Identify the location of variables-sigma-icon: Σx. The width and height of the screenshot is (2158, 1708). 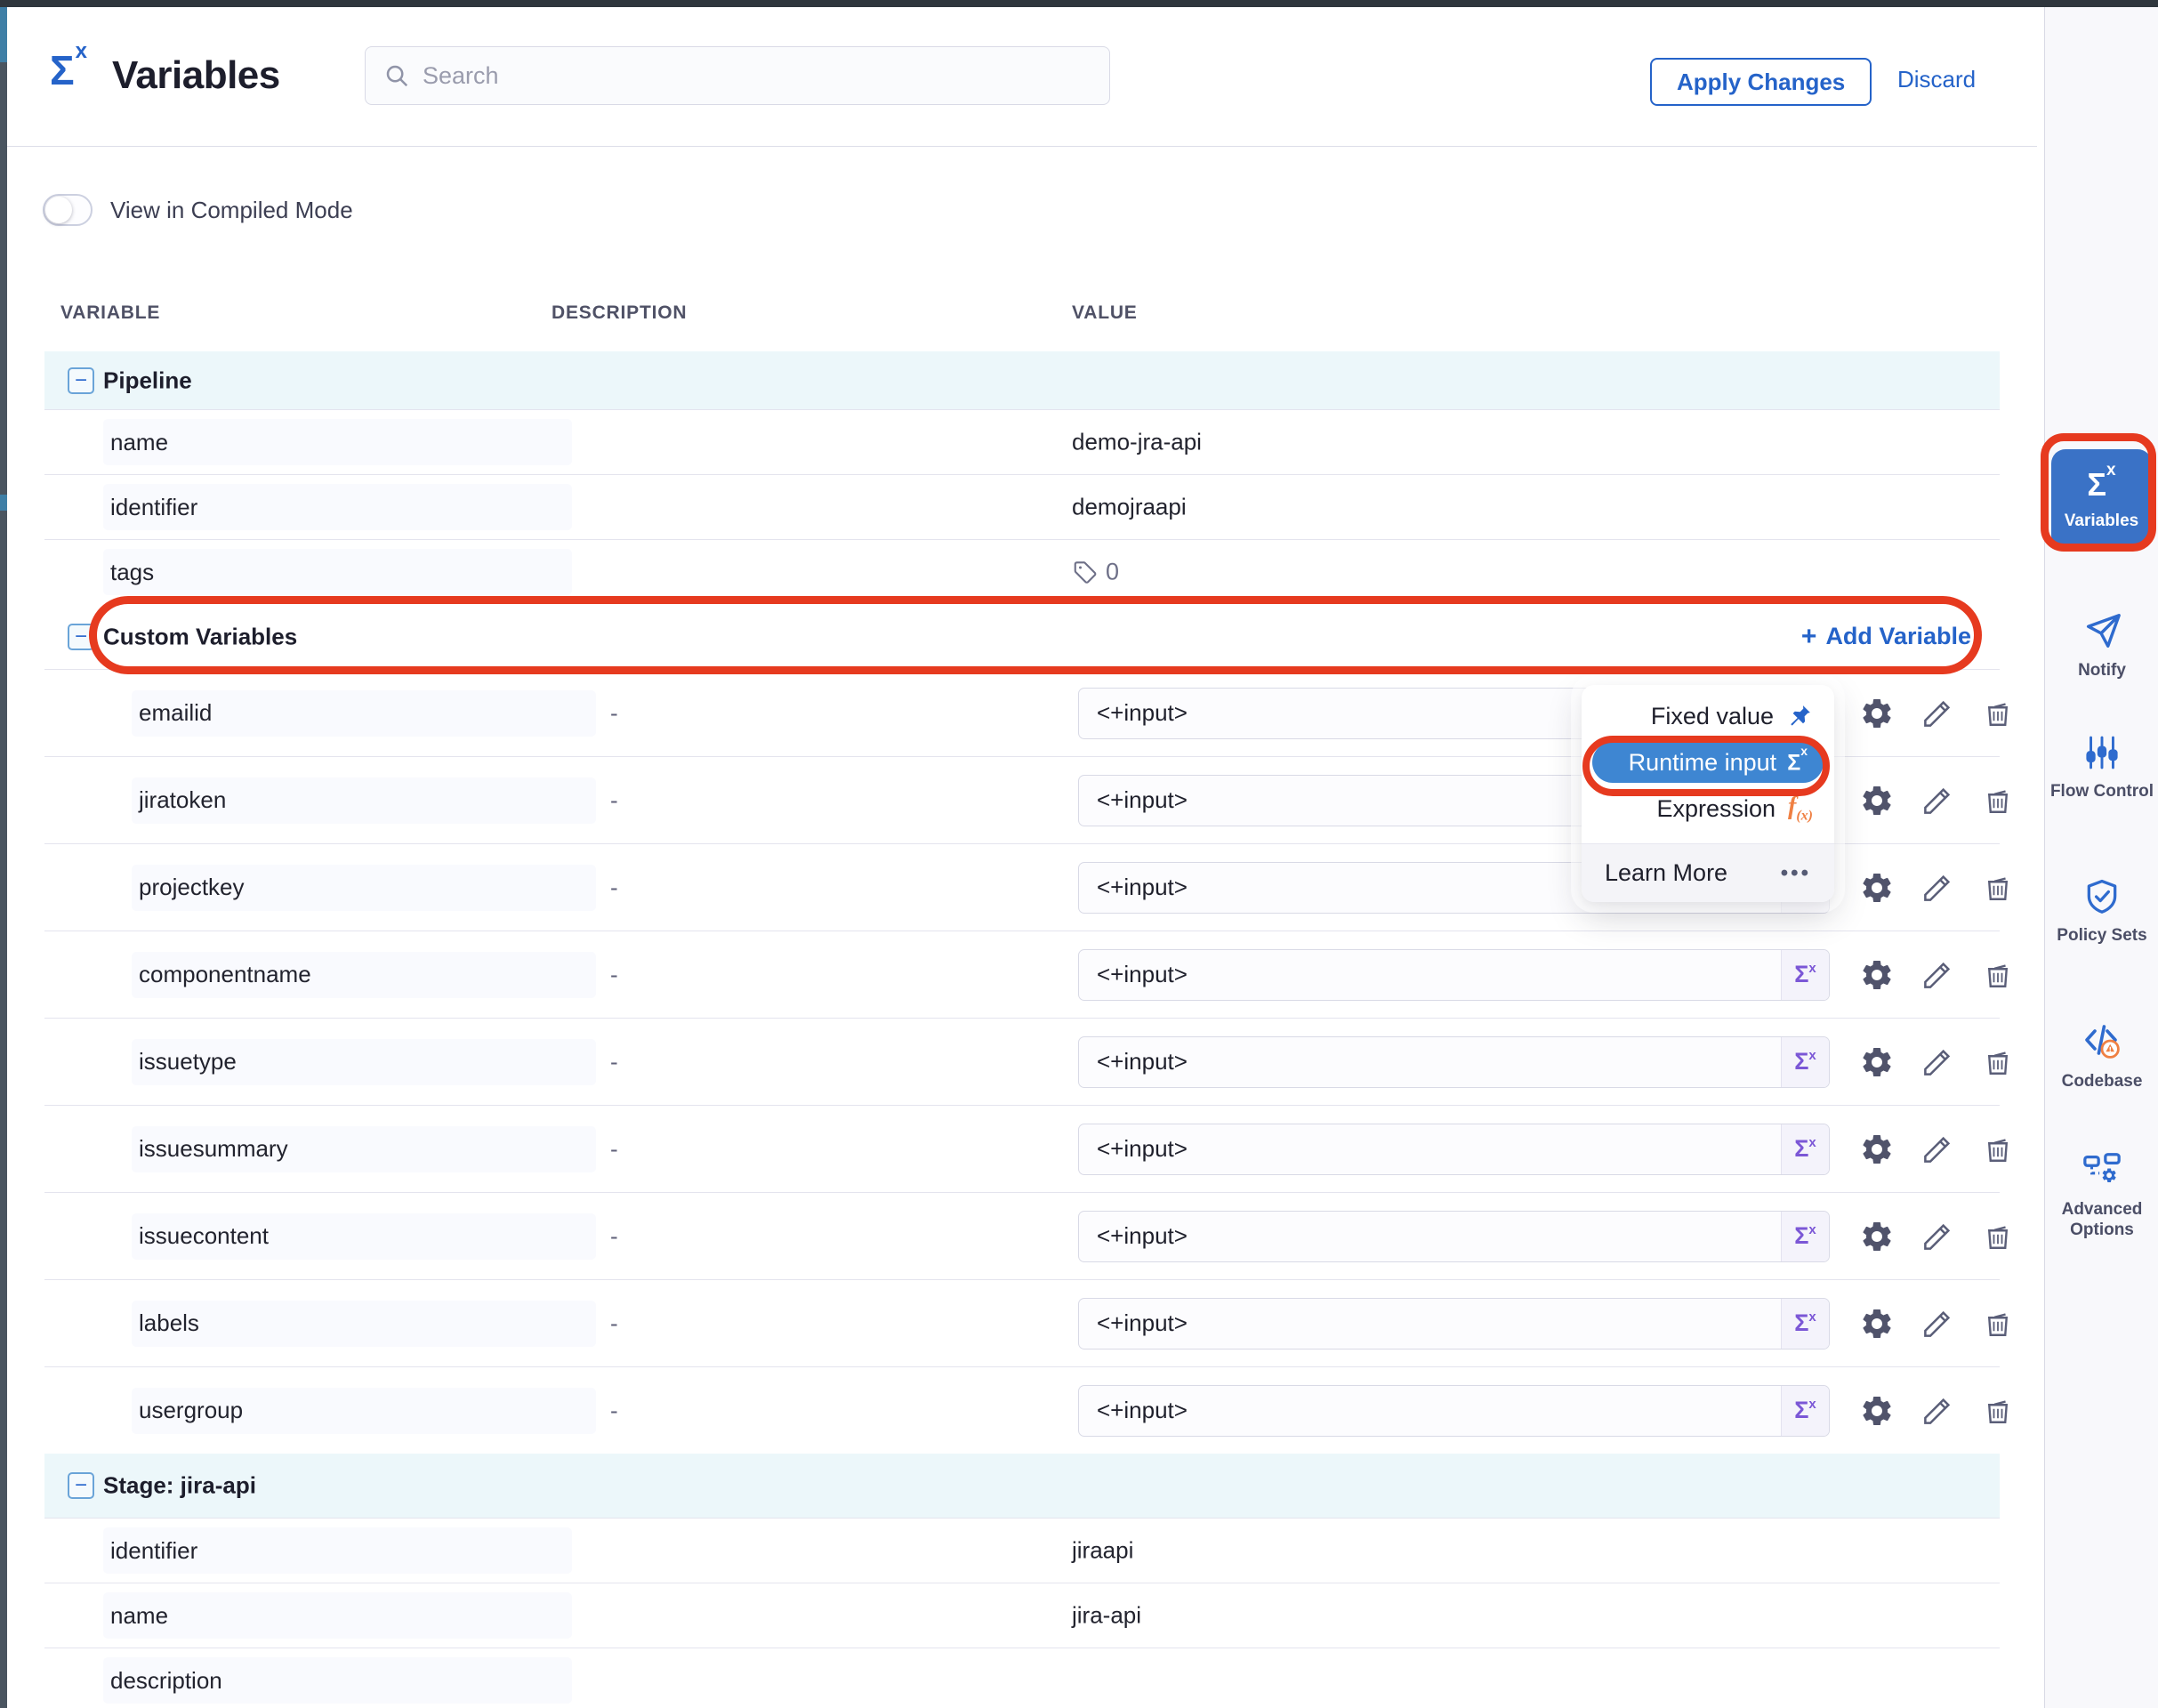
(68, 65).